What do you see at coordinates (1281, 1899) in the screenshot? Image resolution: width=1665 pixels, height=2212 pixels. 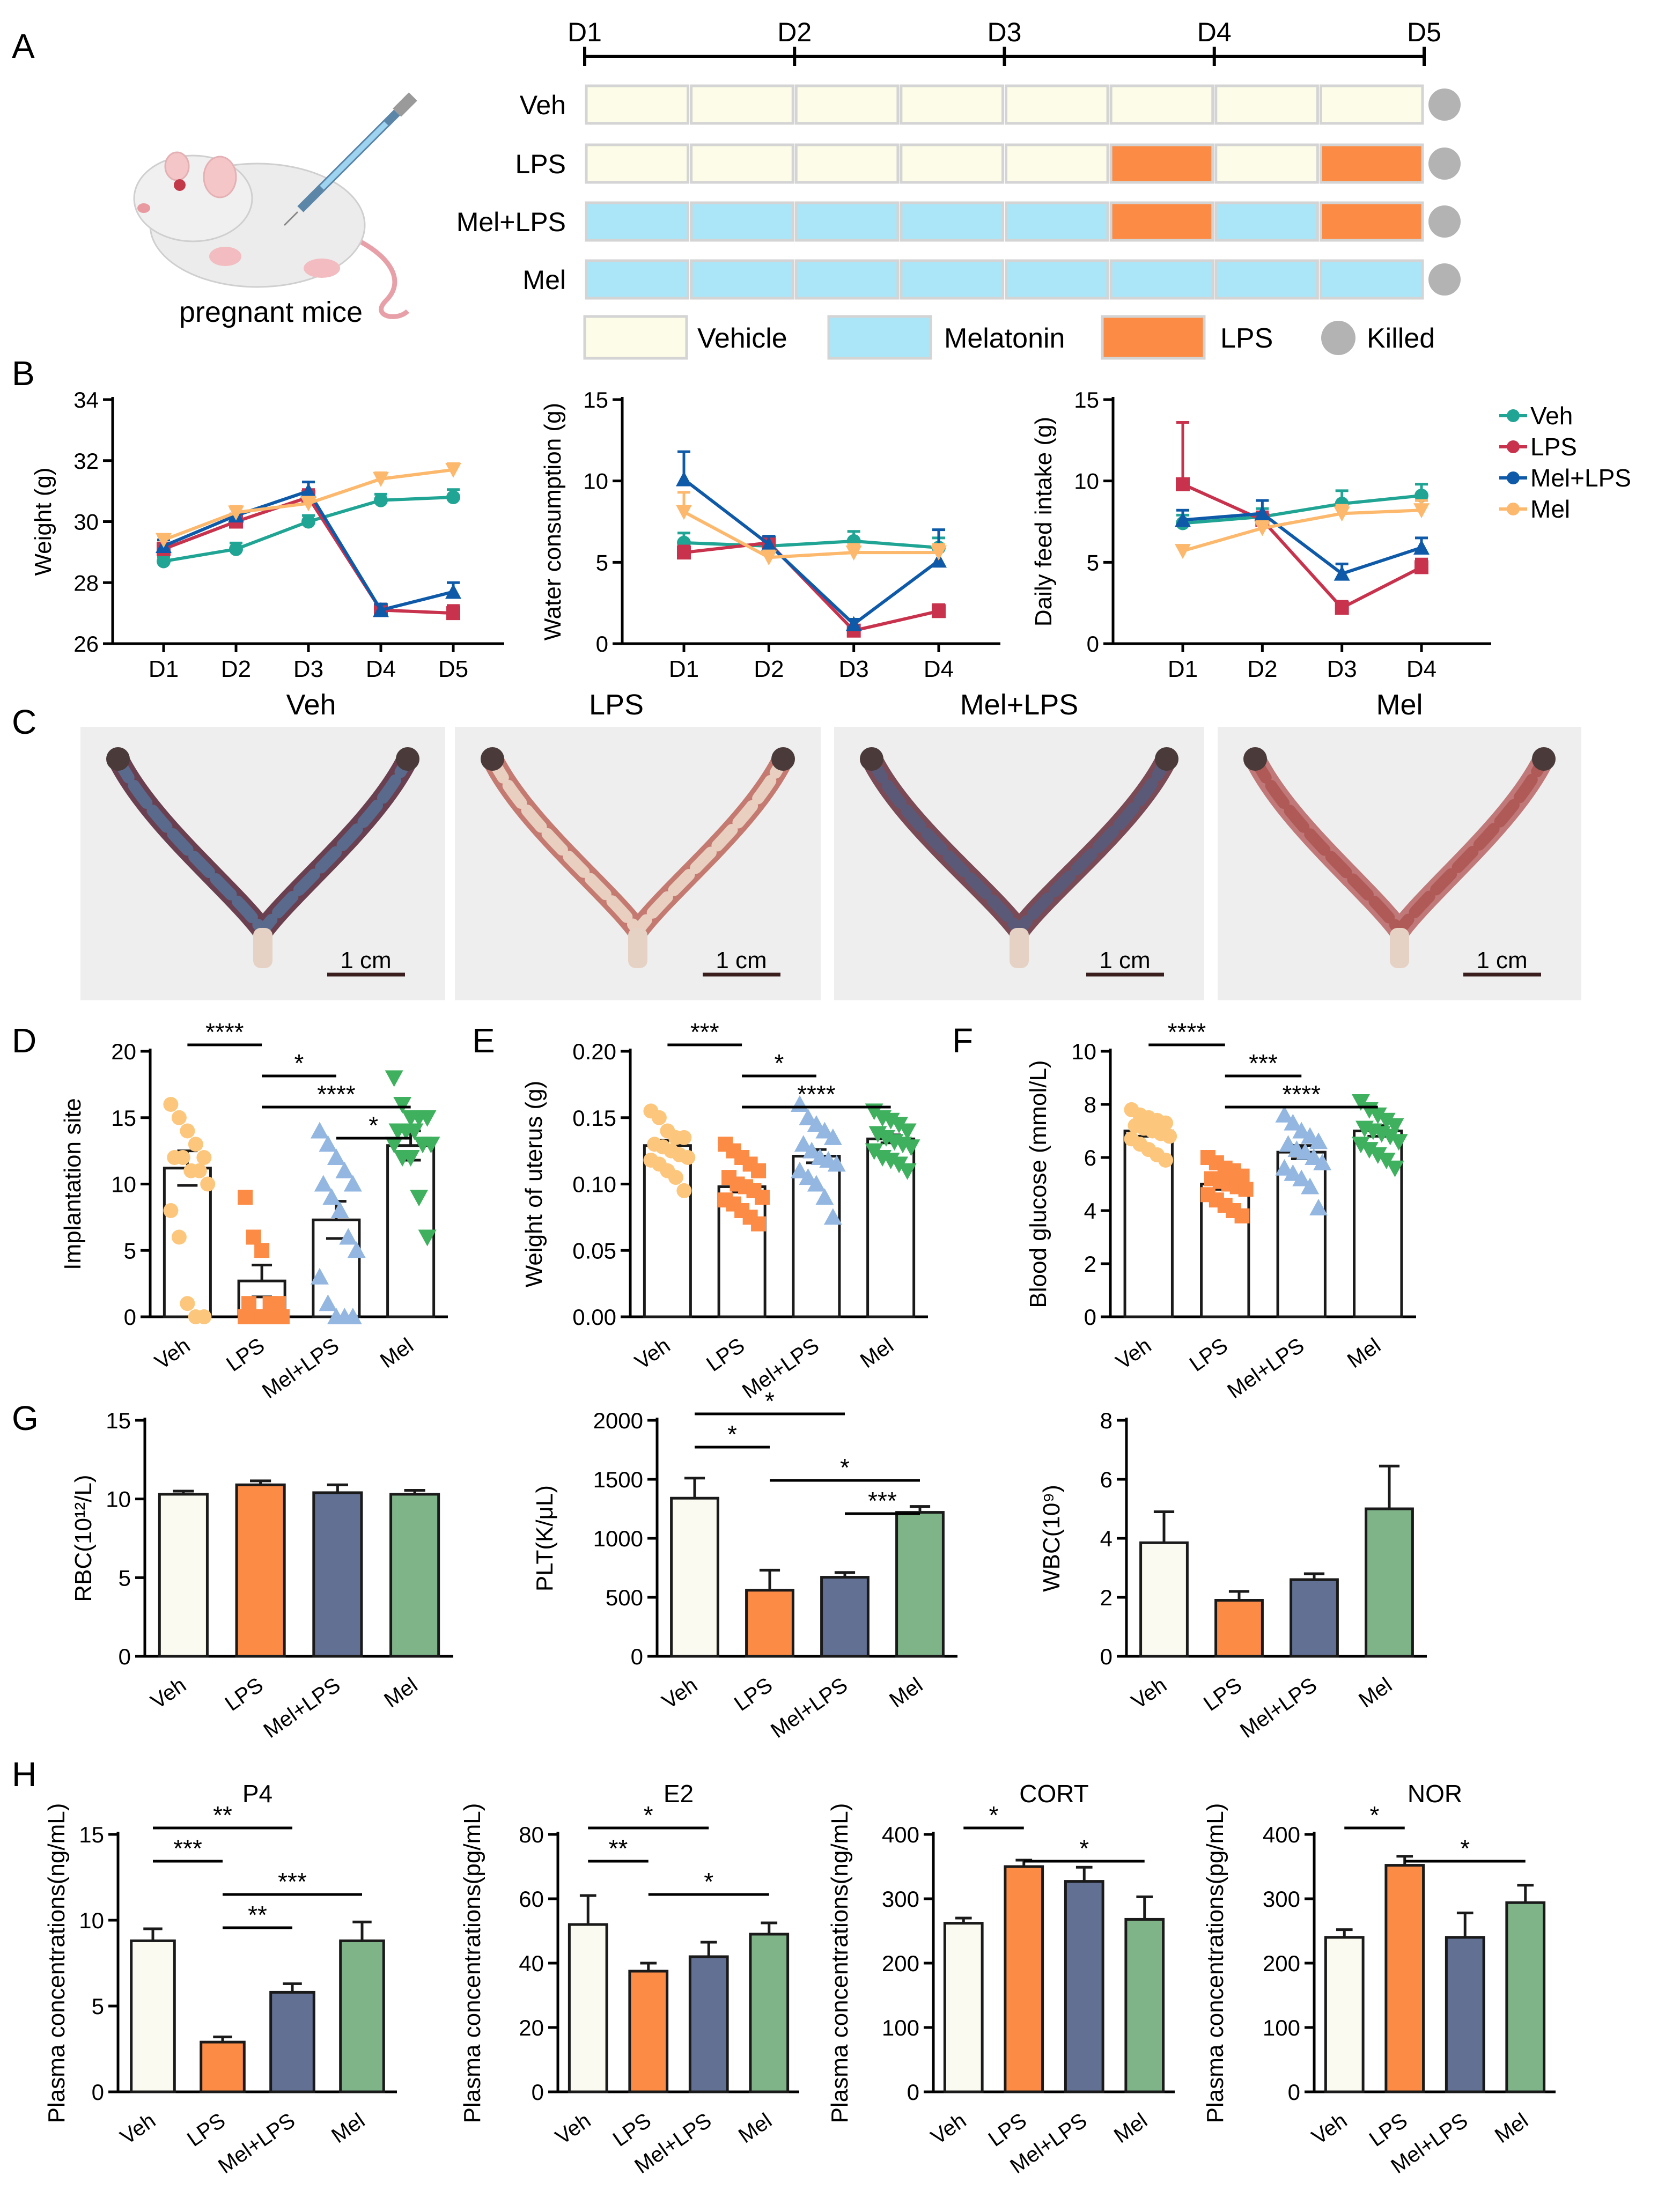 I see `y-tick-label: 300` at bounding box center [1281, 1899].